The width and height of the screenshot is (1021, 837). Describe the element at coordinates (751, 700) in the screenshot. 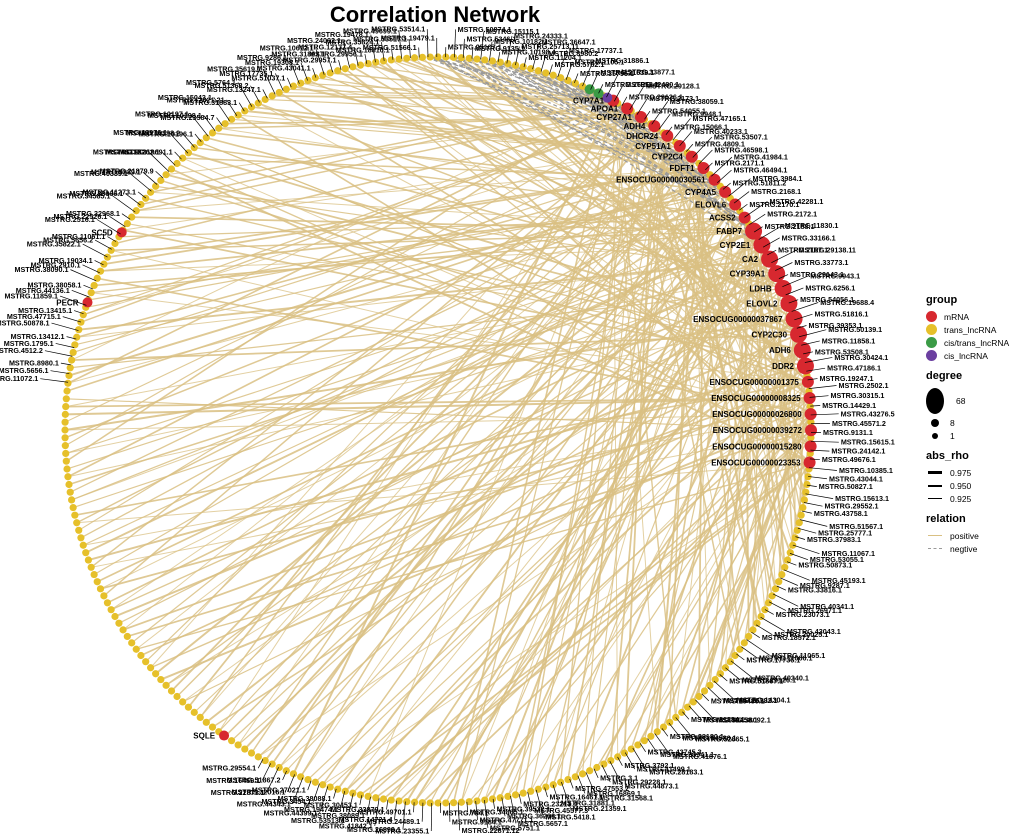

I see `node-label: MSTRG.26382.1` at that location.